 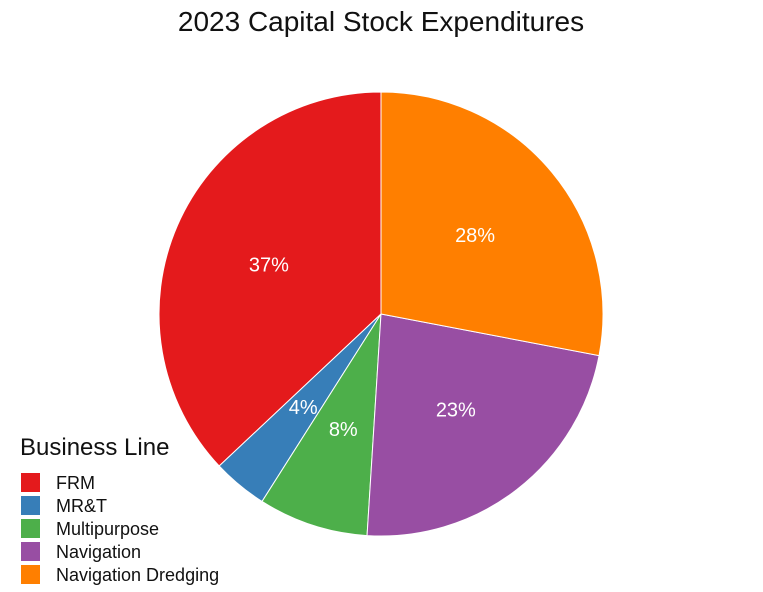 What do you see at coordinates (381, 21) in the screenshot?
I see `chart-title: 2023 Capital Stock Expenditures` at bounding box center [381, 21].